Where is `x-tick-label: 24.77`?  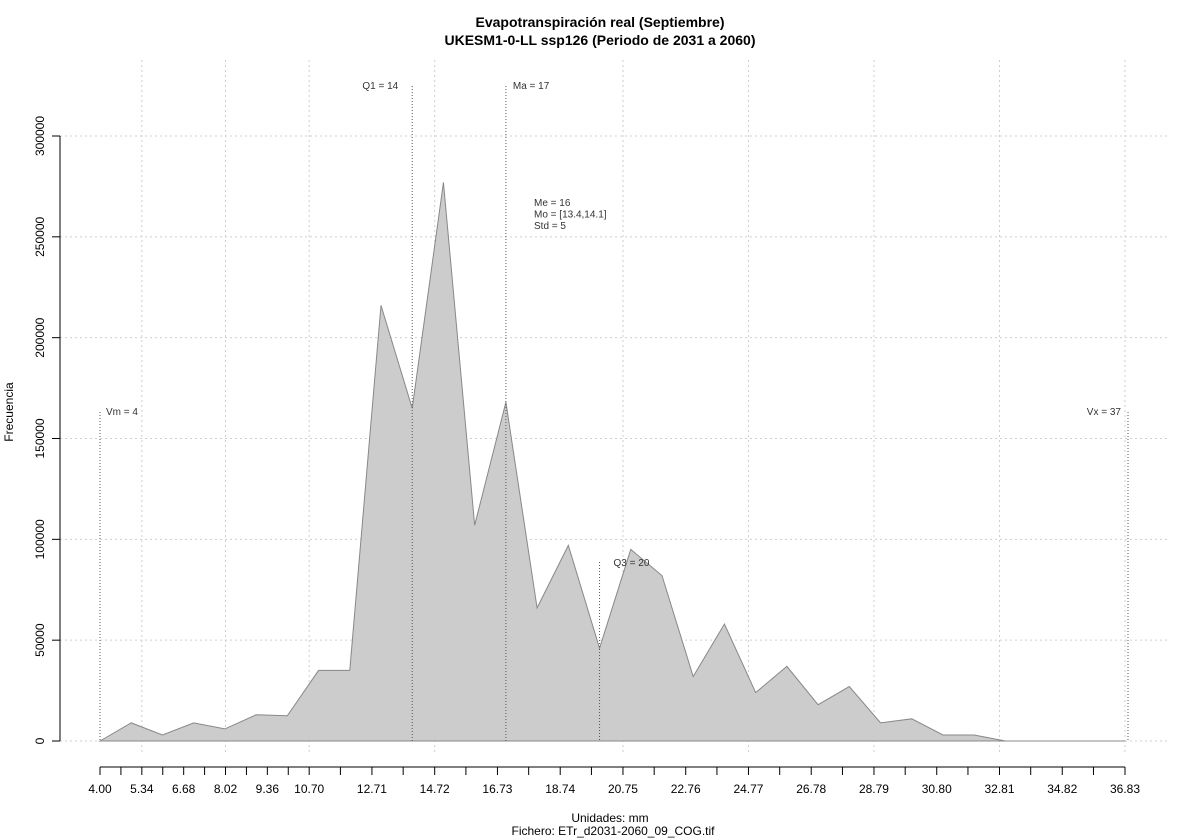 x-tick-label: 24.77 is located at coordinates (748, 789).